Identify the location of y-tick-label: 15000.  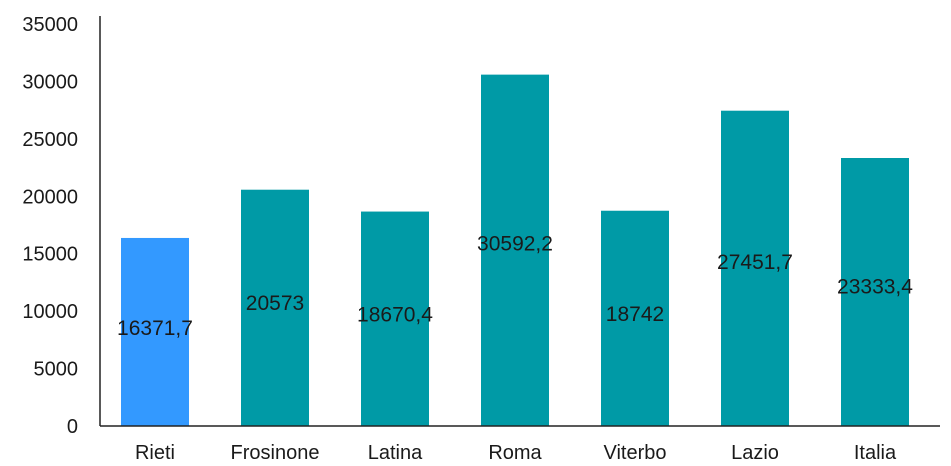
(50, 255).